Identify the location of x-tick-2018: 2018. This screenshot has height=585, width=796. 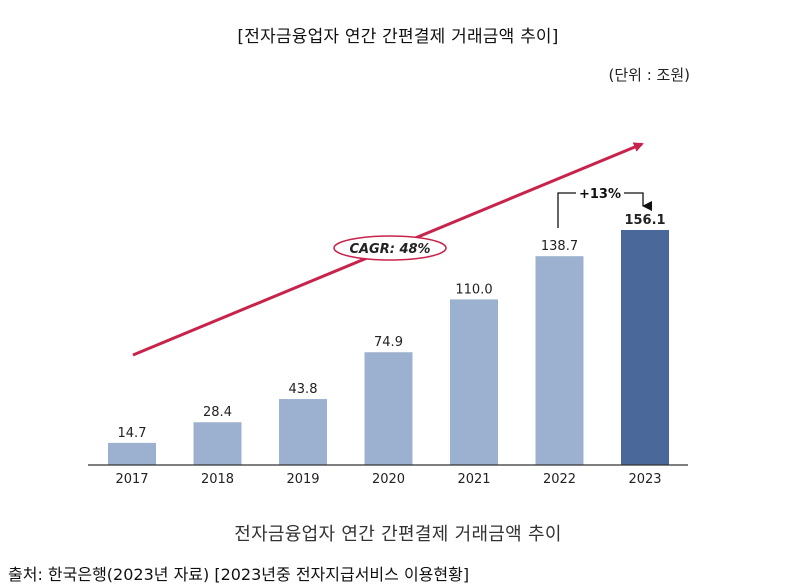
(217, 479).